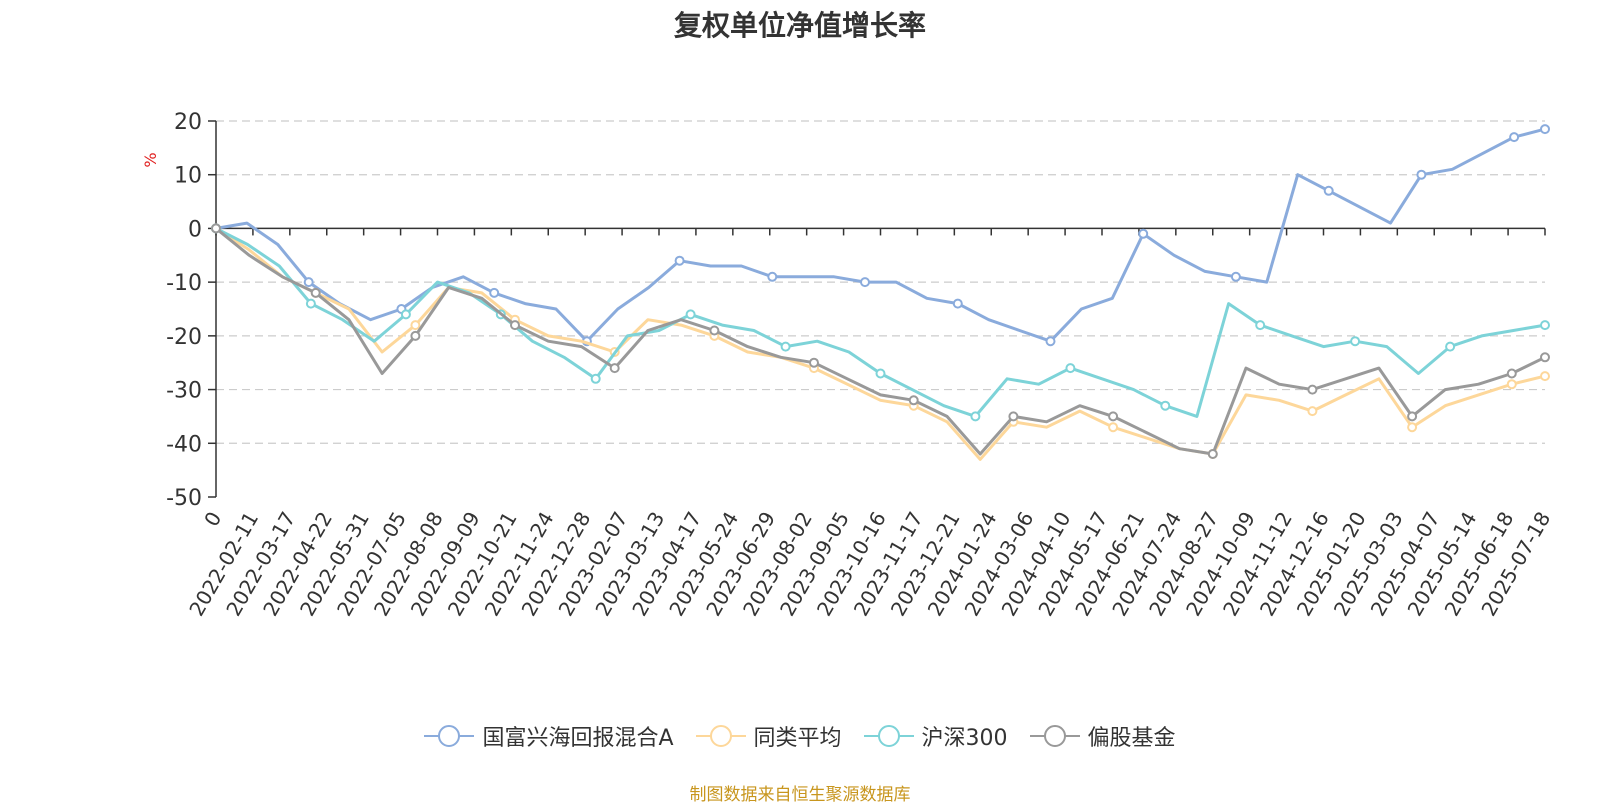 This screenshot has height=805, width=1600. Describe the element at coordinates (150, 159) in the screenshot. I see `y-axis-label: %` at that location.